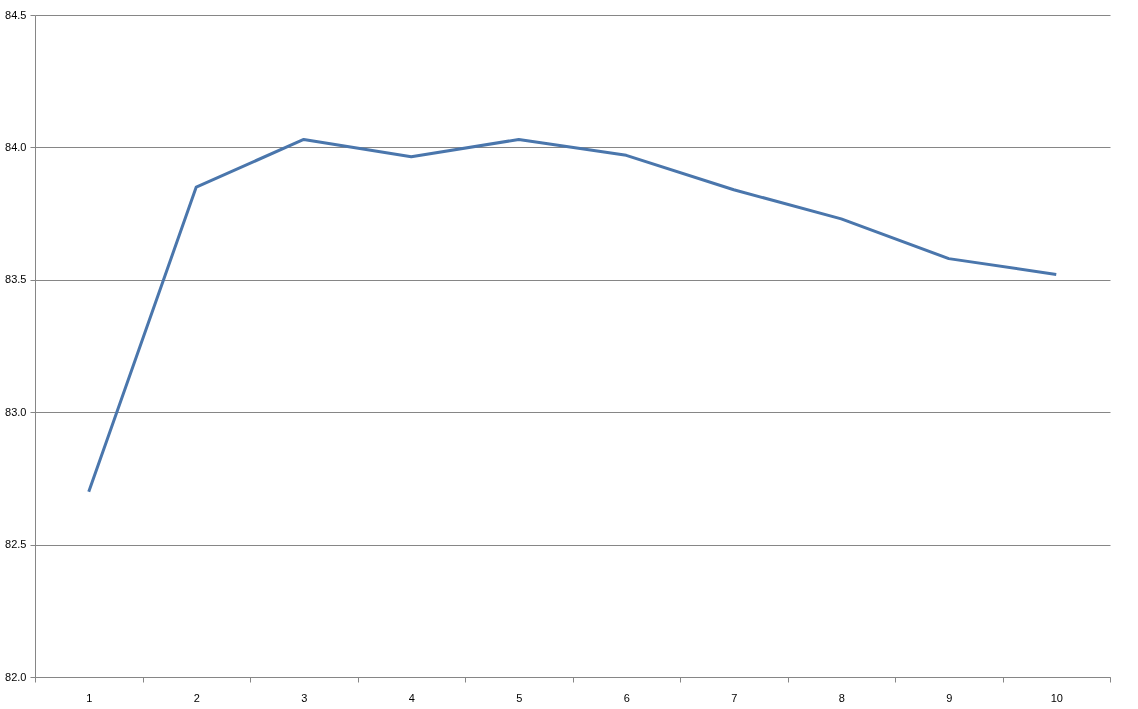  Describe the element at coordinates (949, 697) in the screenshot. I see `x-tick-label: 9` at that location.